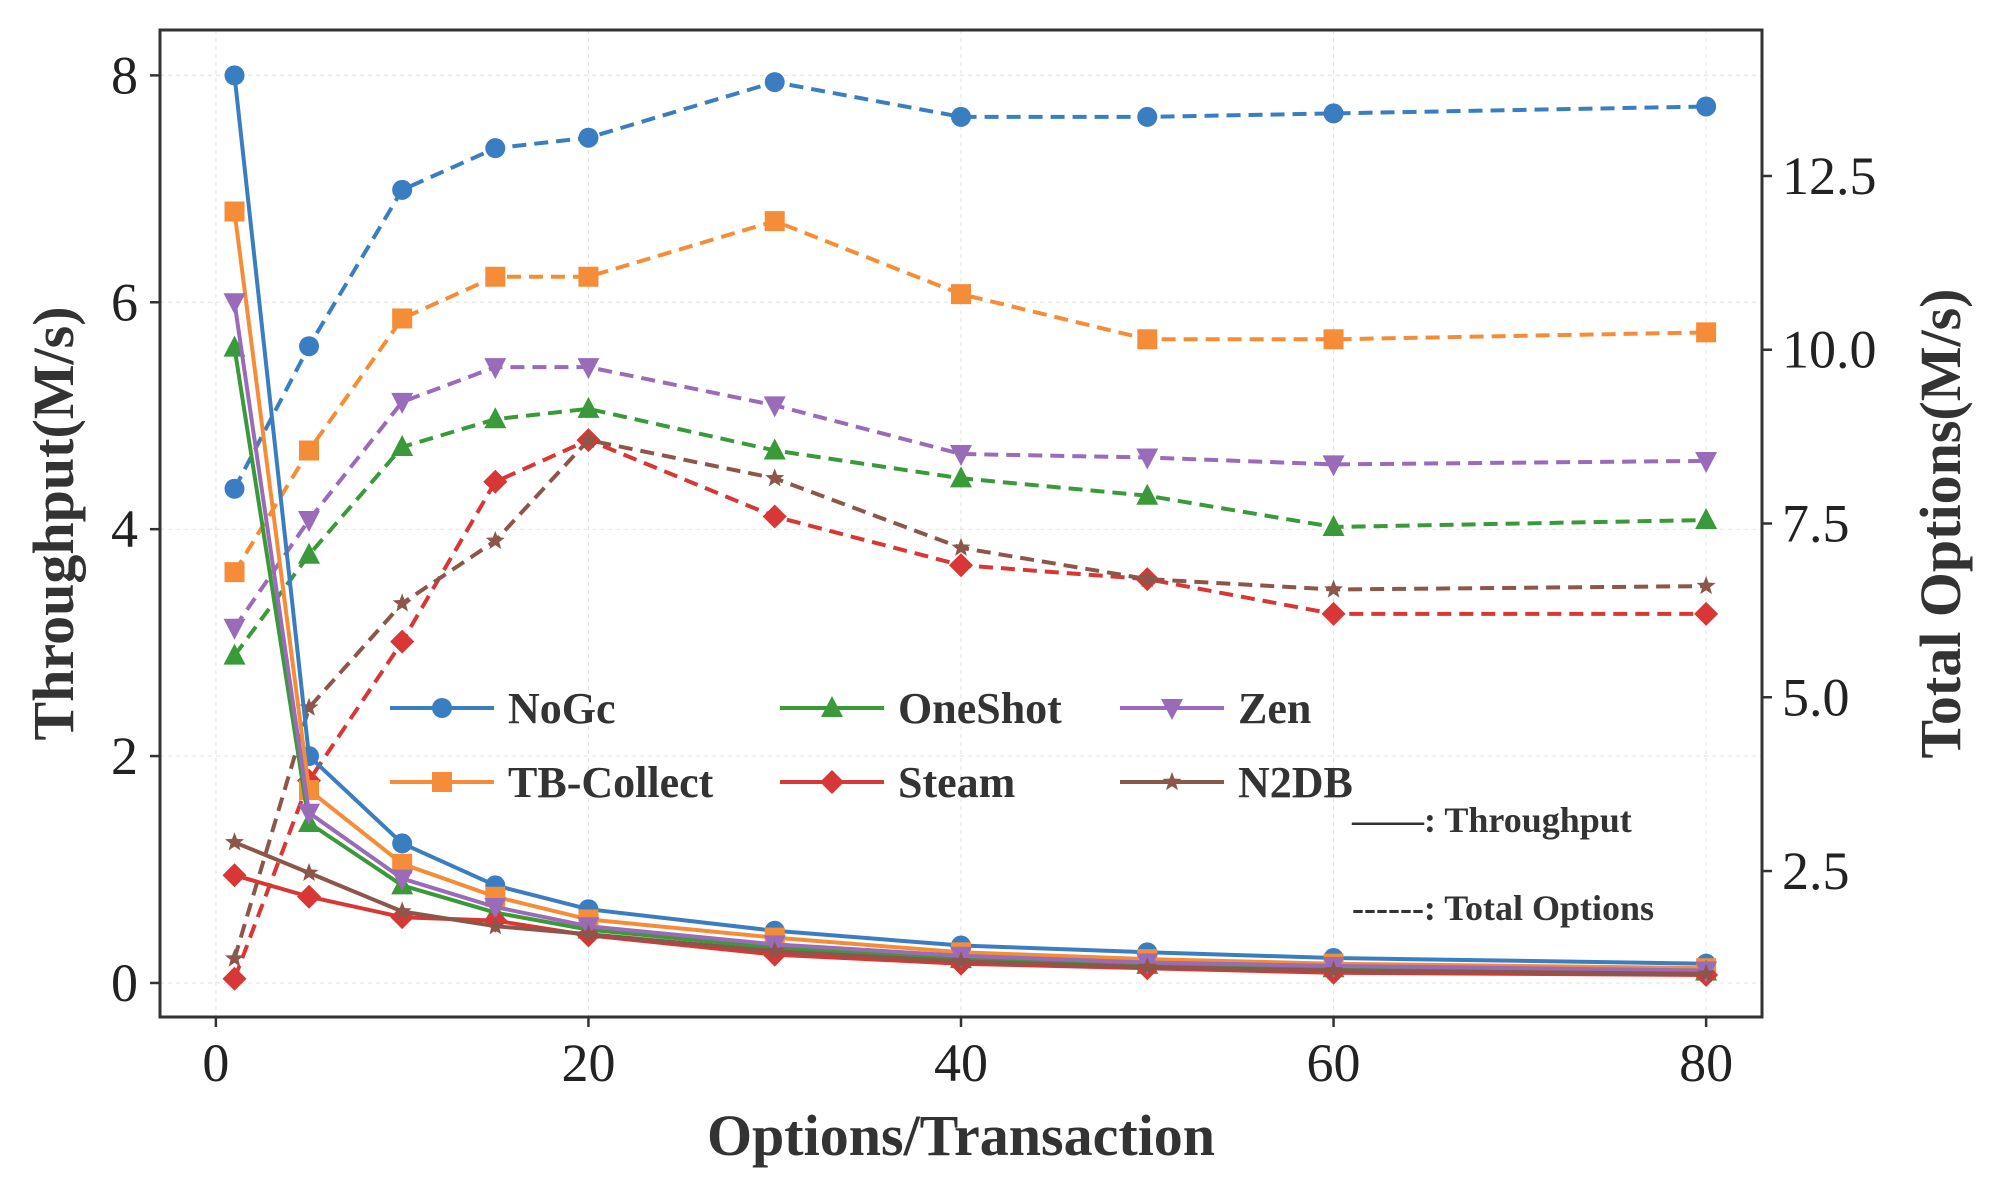 This screenshot has height=1200, width=2000. What do you see at coordinates (53, 523) in the screenshot?
I see `left-y-axis-title: Throughput(M/s)` at bounding box center [53, 523].